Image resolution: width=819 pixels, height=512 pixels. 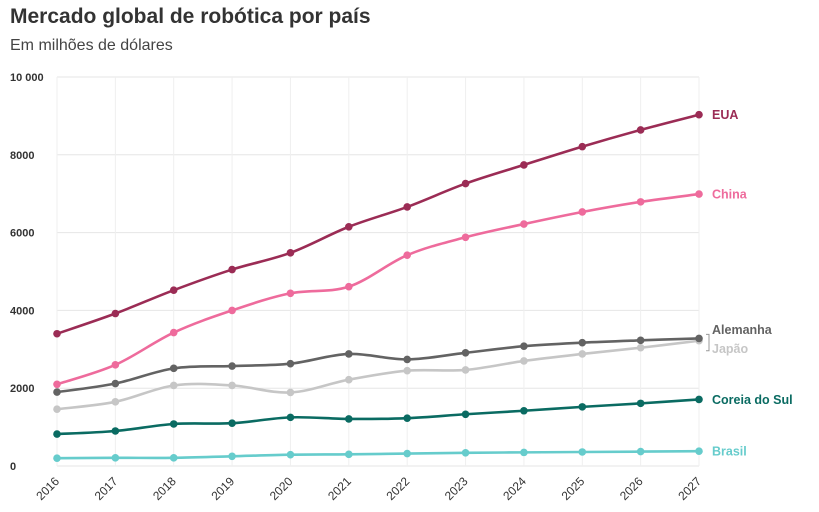 I want to click on chart-title: Mercado global de robótica por país, so click(x=190, y=16).